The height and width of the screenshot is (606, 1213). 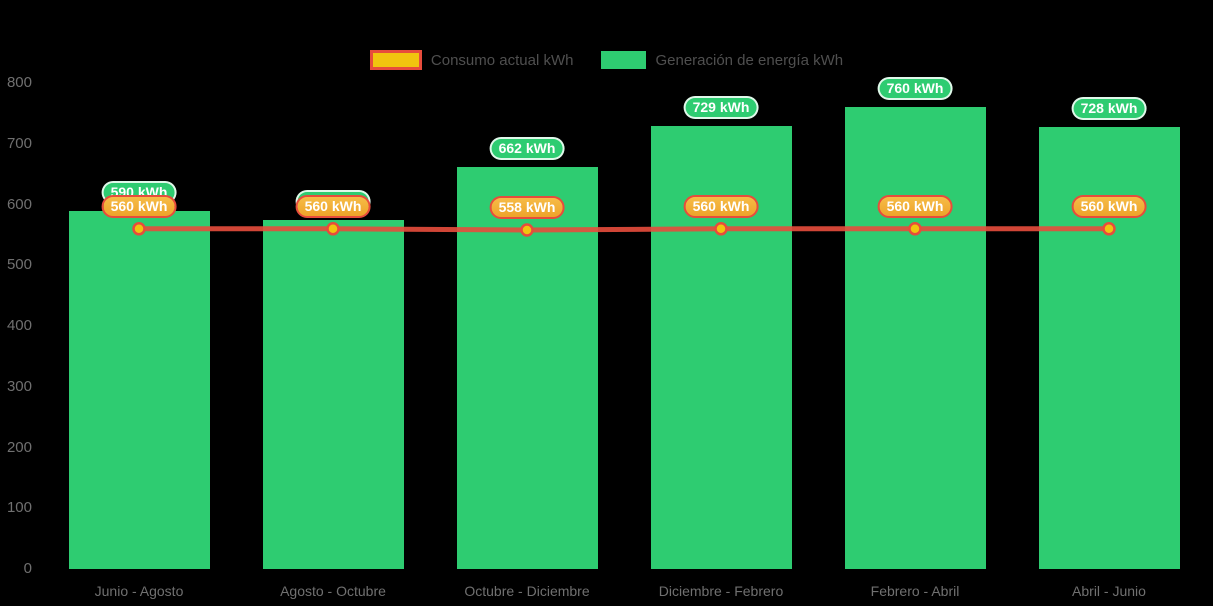 I want to click on legend-item-generacion: Generación de energía kWh, so click(x=722, y=60).